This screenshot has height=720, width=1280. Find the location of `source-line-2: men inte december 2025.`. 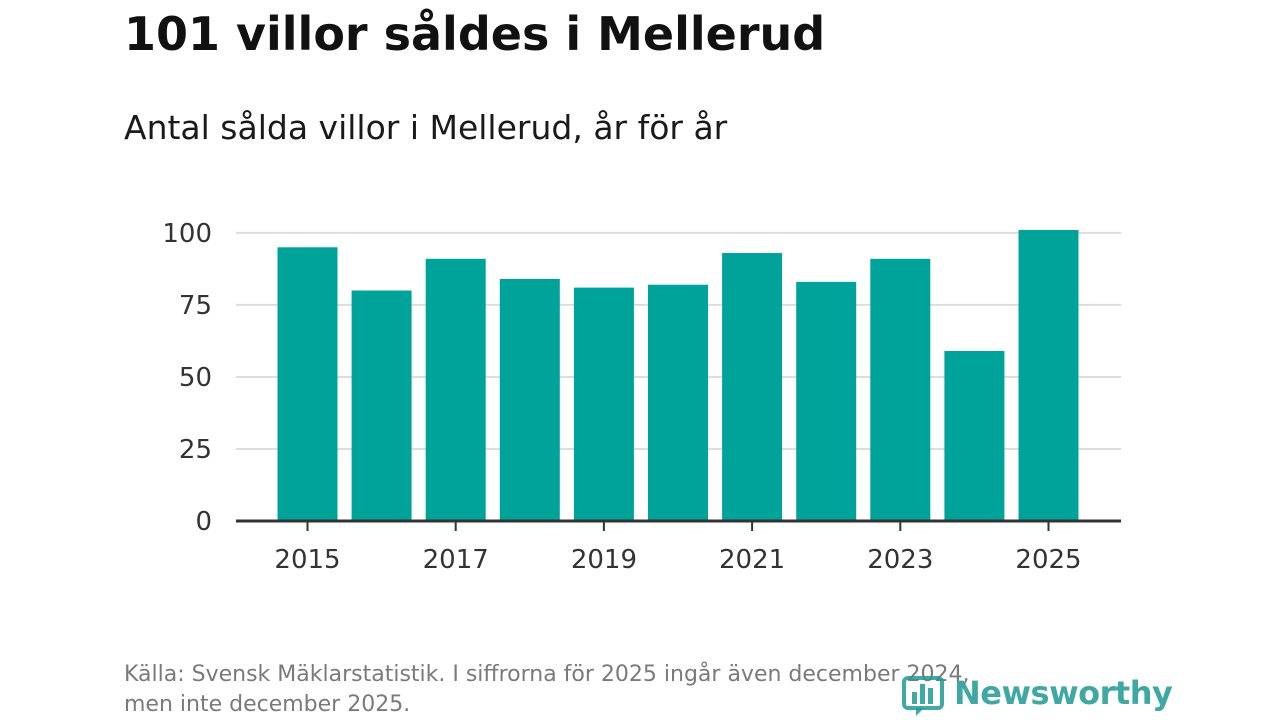

source-line-2: men inte december 2025. is located at coordinates (267, 704).